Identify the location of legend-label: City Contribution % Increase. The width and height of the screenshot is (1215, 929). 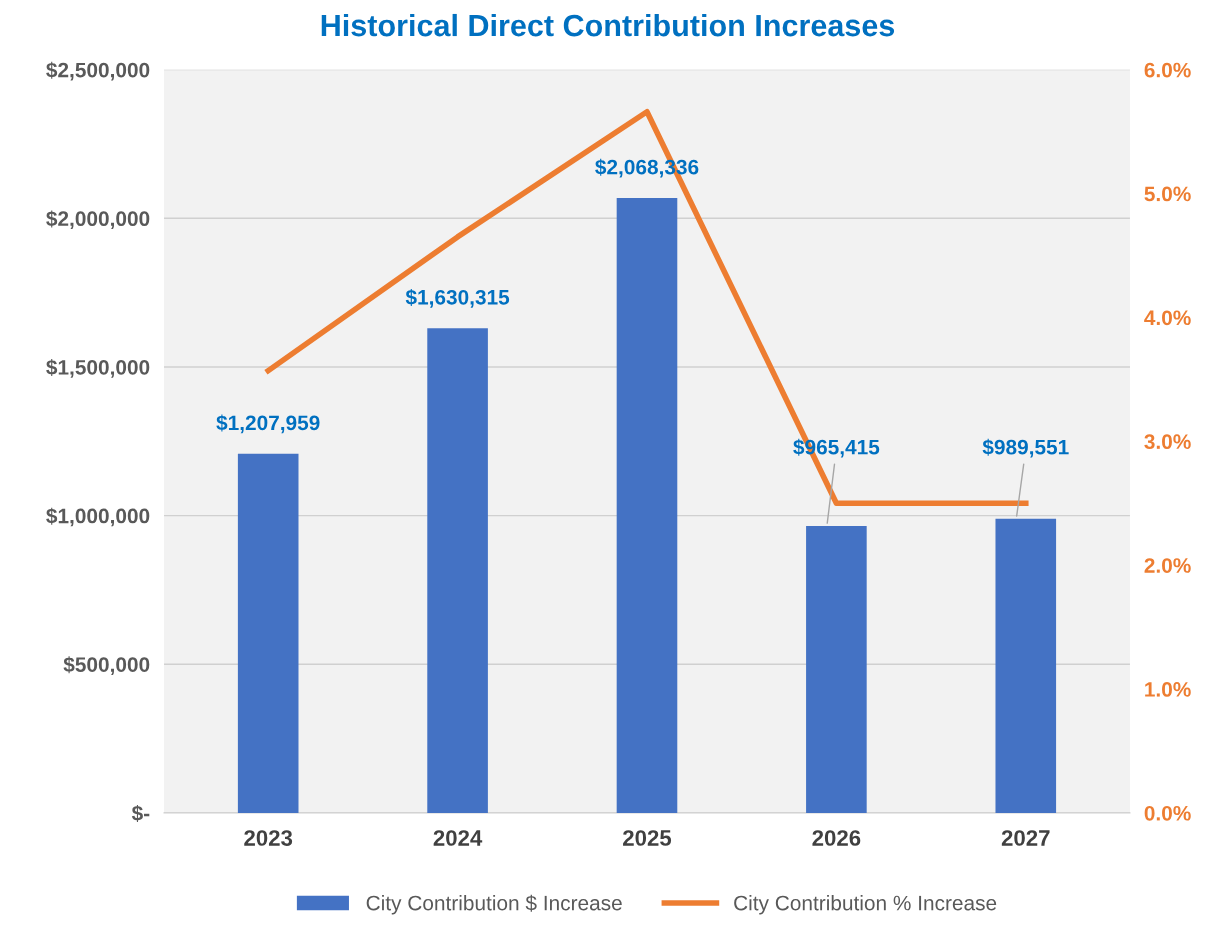
(865, 905).